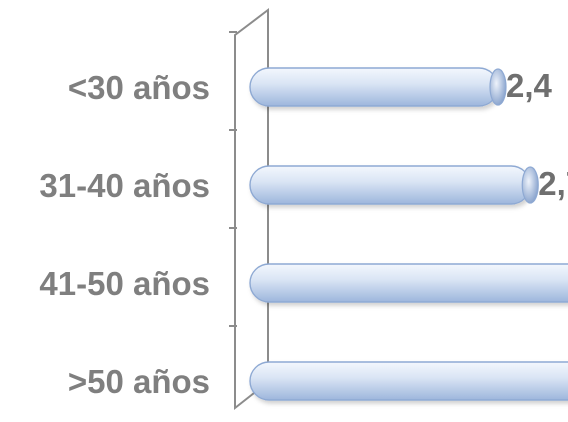 The image size is (568, 422). Describe the element at coordinates (139, 87) in the screenshot. I see `category-label-1: <30 años` at that location.